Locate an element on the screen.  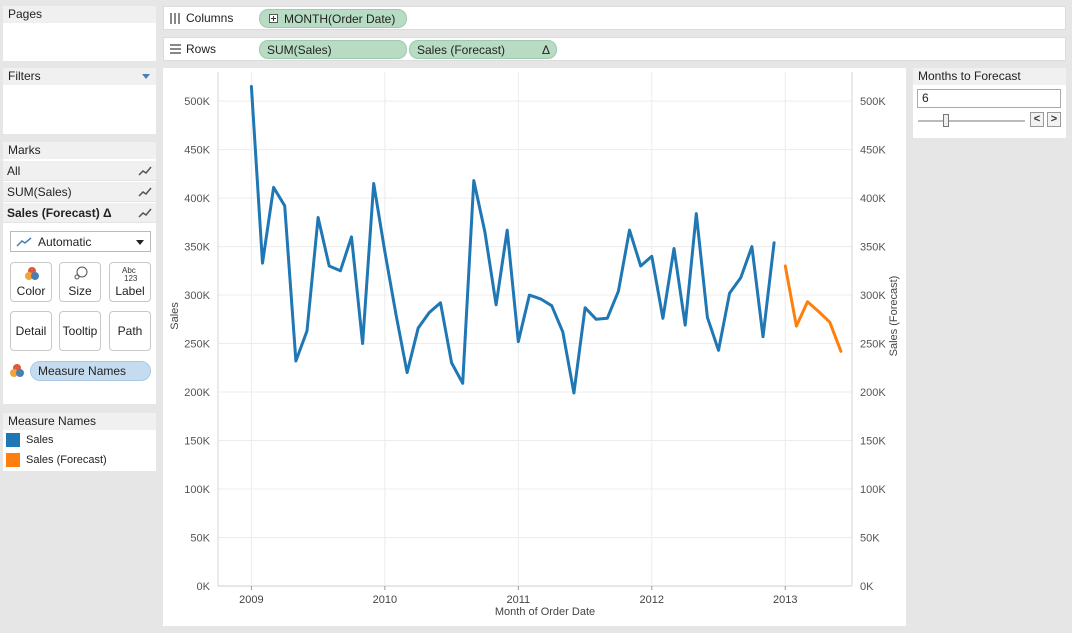
slider-track is located at coordinates (971, 121).